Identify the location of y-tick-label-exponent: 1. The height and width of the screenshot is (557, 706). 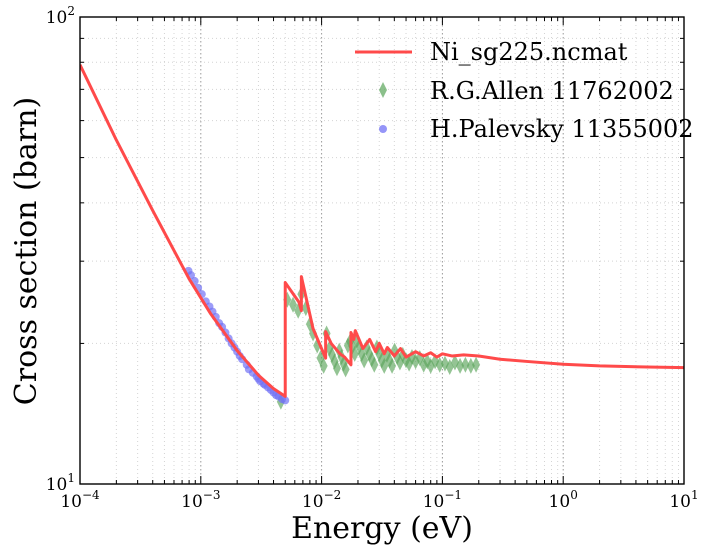
(71, 478).